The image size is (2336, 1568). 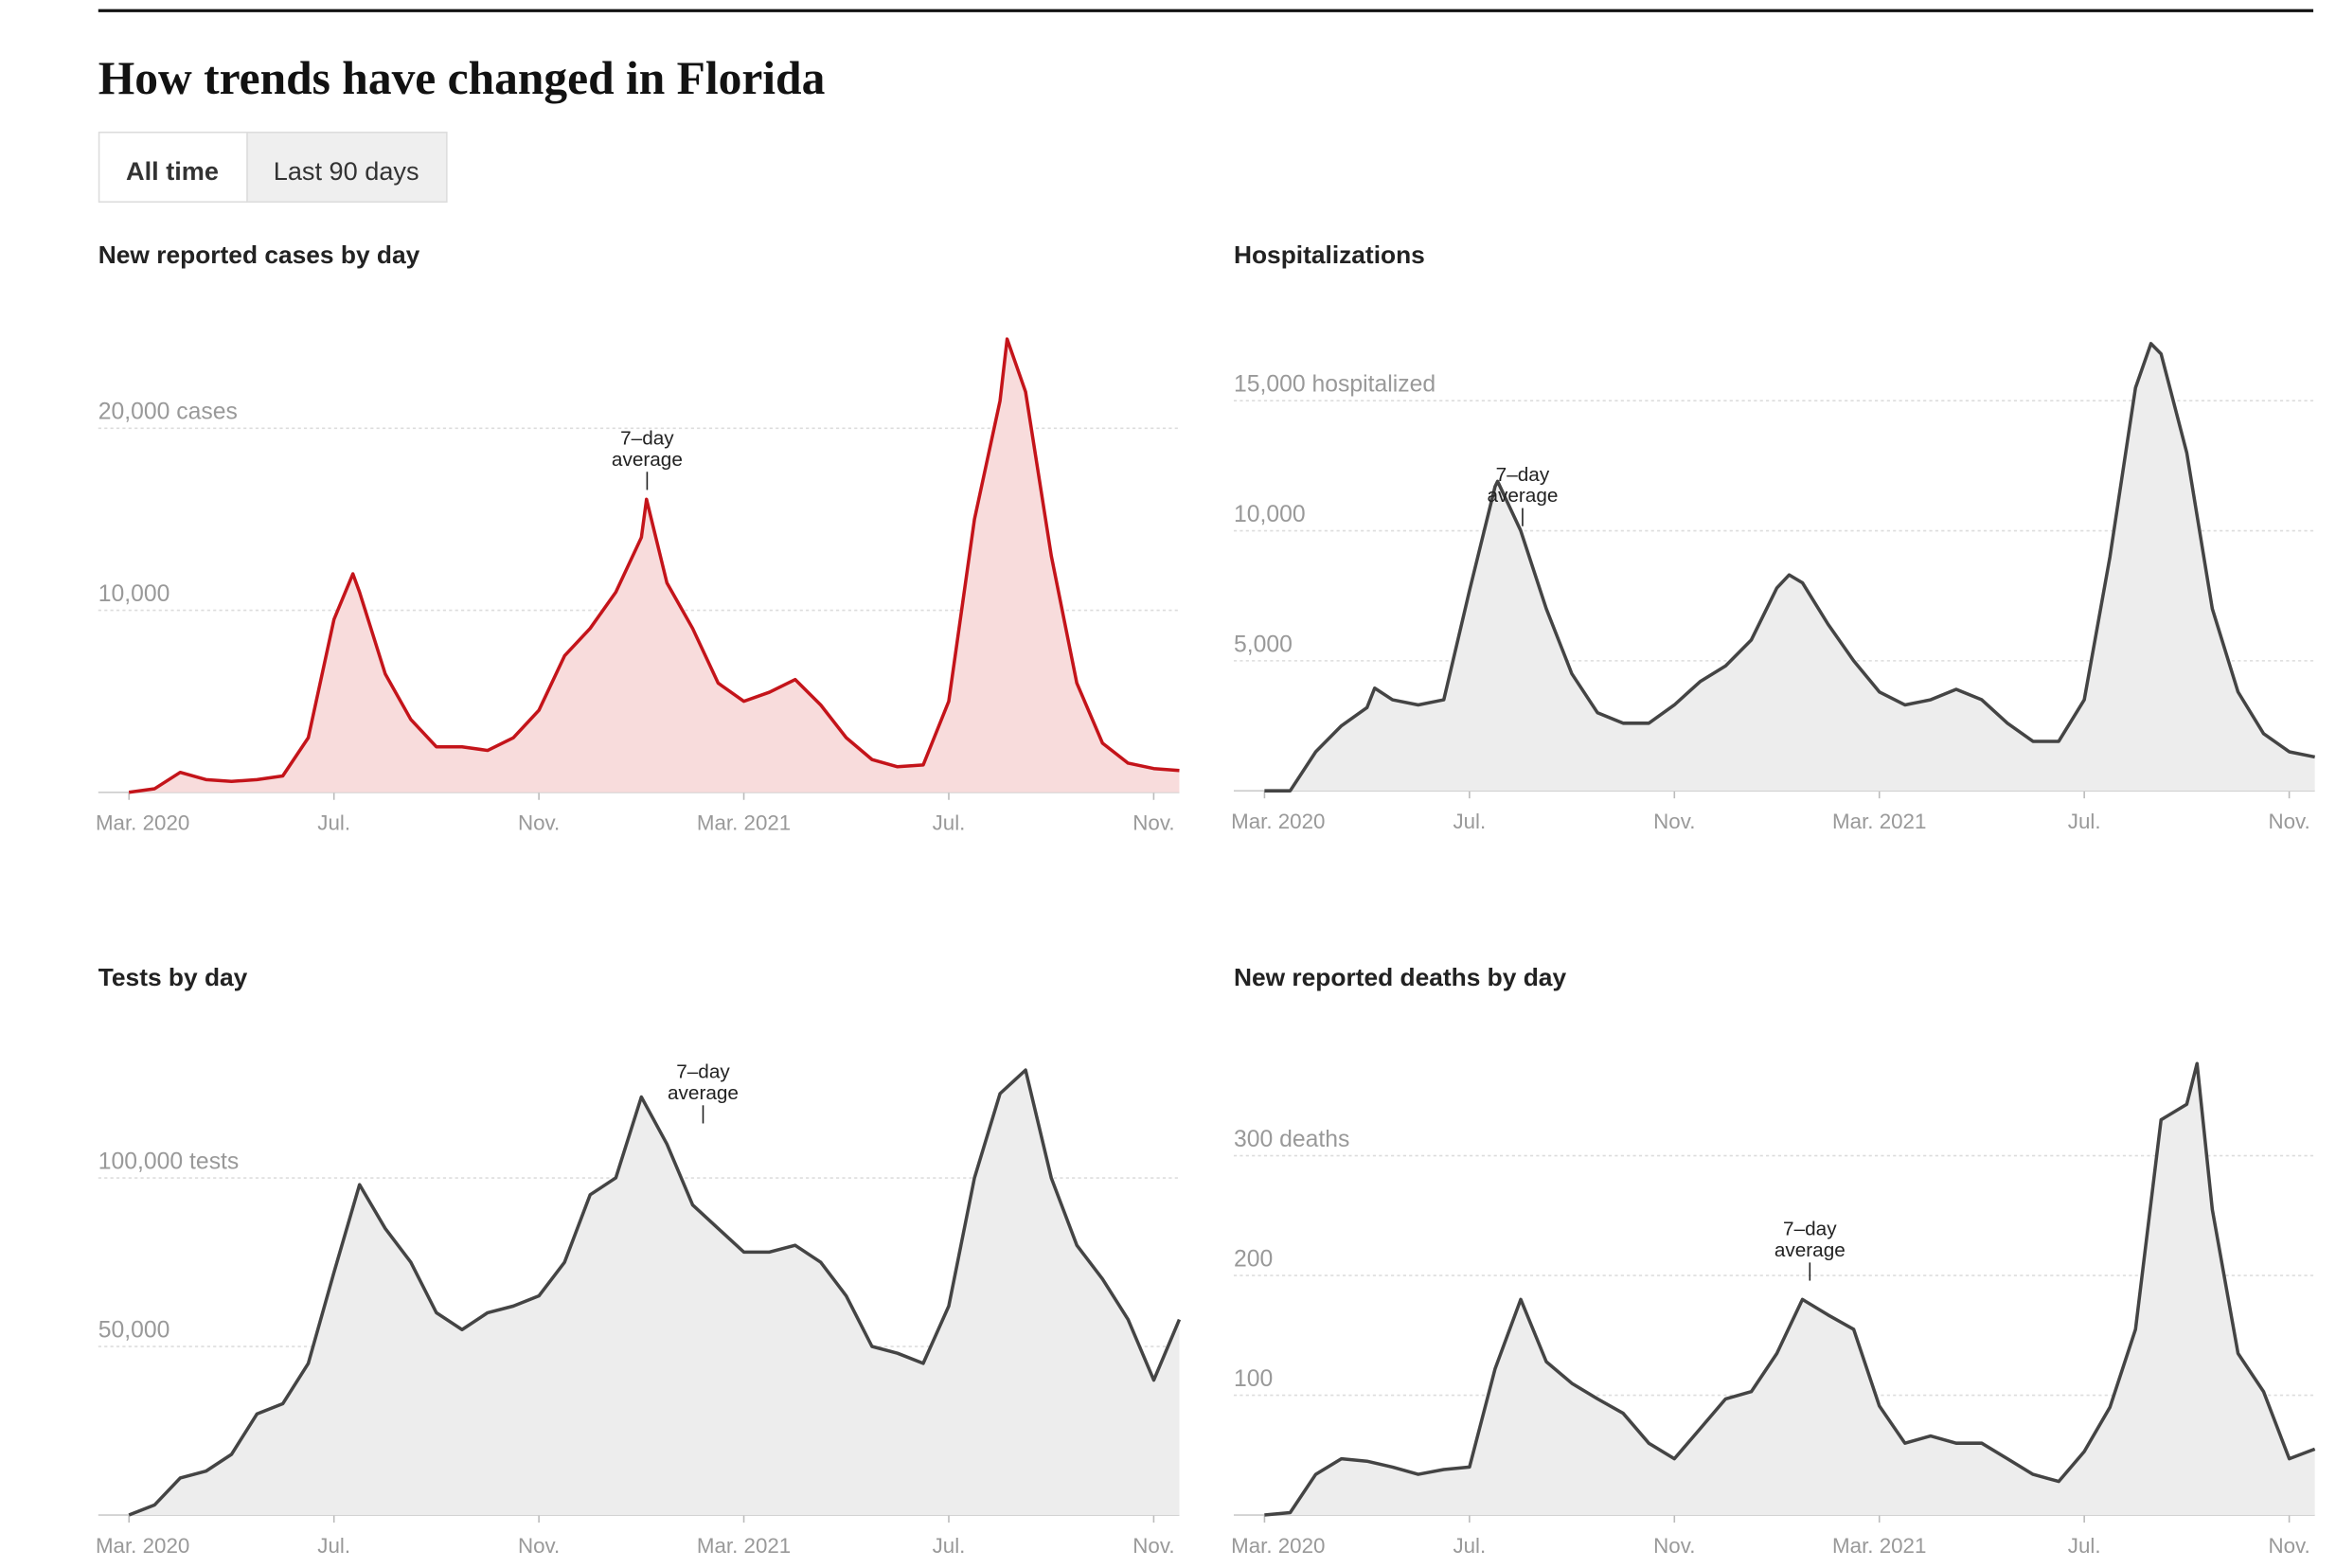 I want to click on y-tick-label: 50,000, so click(x=134, y=1330).